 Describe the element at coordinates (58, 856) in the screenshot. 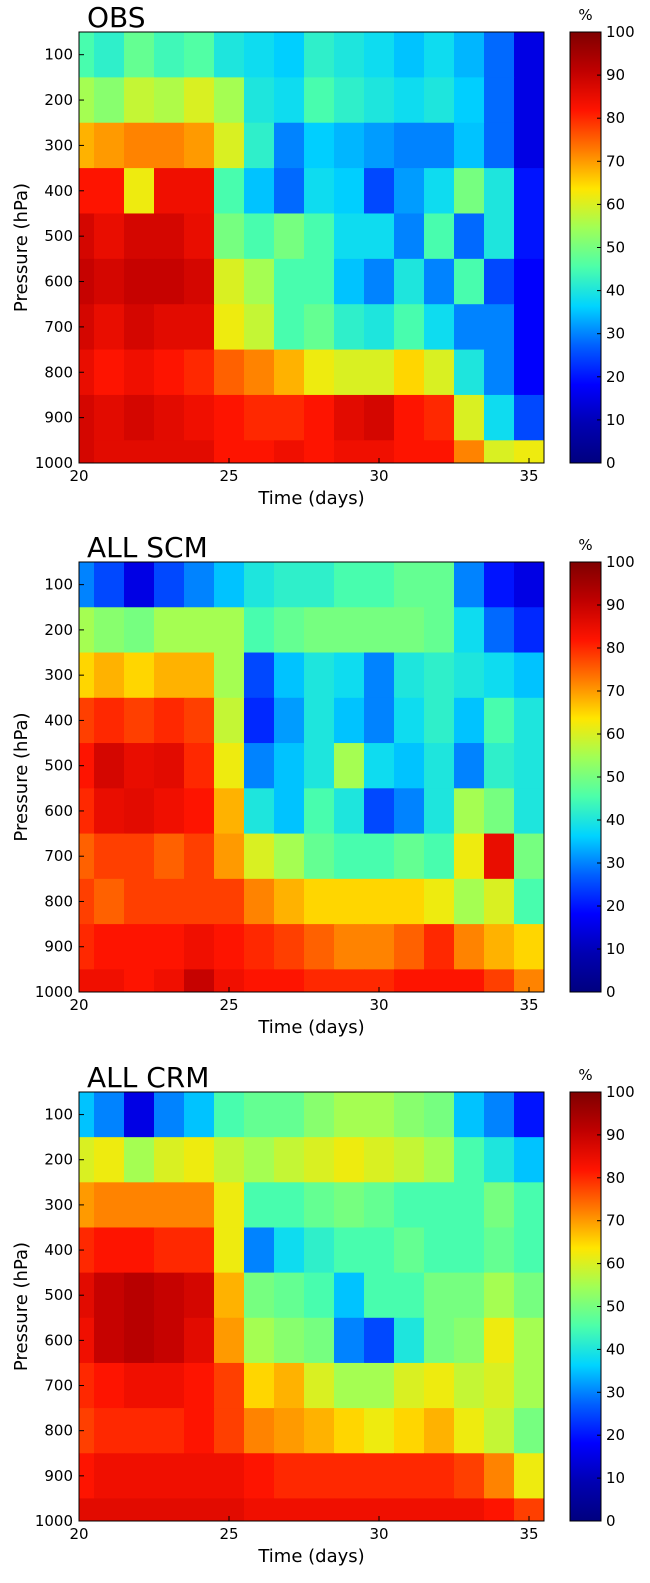

I see `y-tick-label: 700` at that location.